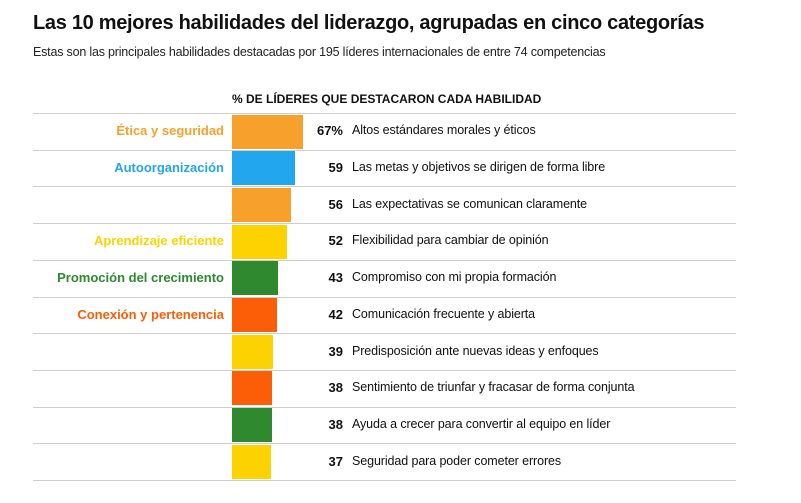 The height and width of the screenshot is (503, 801). Describe the element at coordinates (150, 314) in the screenshot. I see `category-label: Conexión y pertenencia` at that location.